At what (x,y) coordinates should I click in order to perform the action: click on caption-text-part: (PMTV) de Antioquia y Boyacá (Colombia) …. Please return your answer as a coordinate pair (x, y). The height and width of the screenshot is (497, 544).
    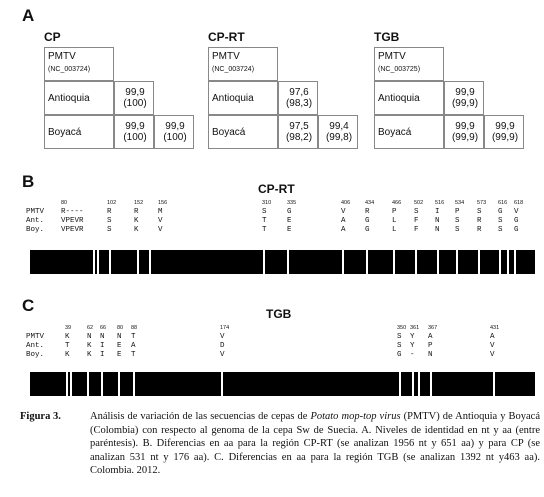
    Looking at the image, I should click on (315, 444).